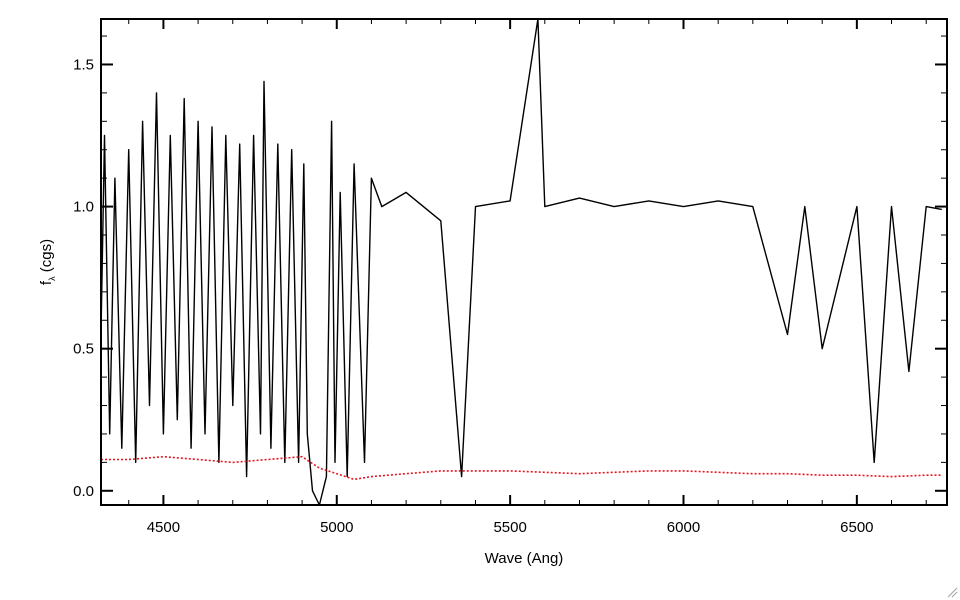 Image resolution: width=960 pixels, height=600 pixels. Describe the element at coordinates (83, 349) in the screenshot. I see `y-tick-label: 0.5` at that location.